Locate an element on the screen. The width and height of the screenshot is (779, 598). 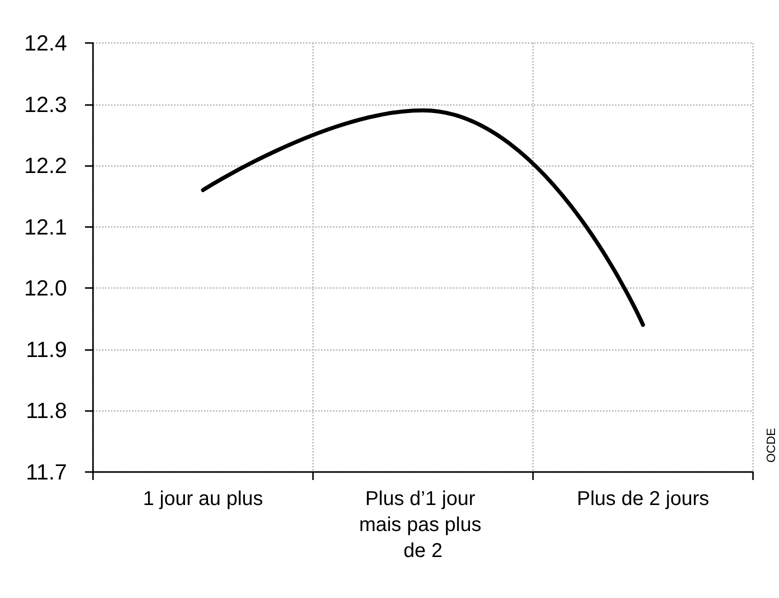
y-tick-label: 11.8 is located at coordinates (46, 411).